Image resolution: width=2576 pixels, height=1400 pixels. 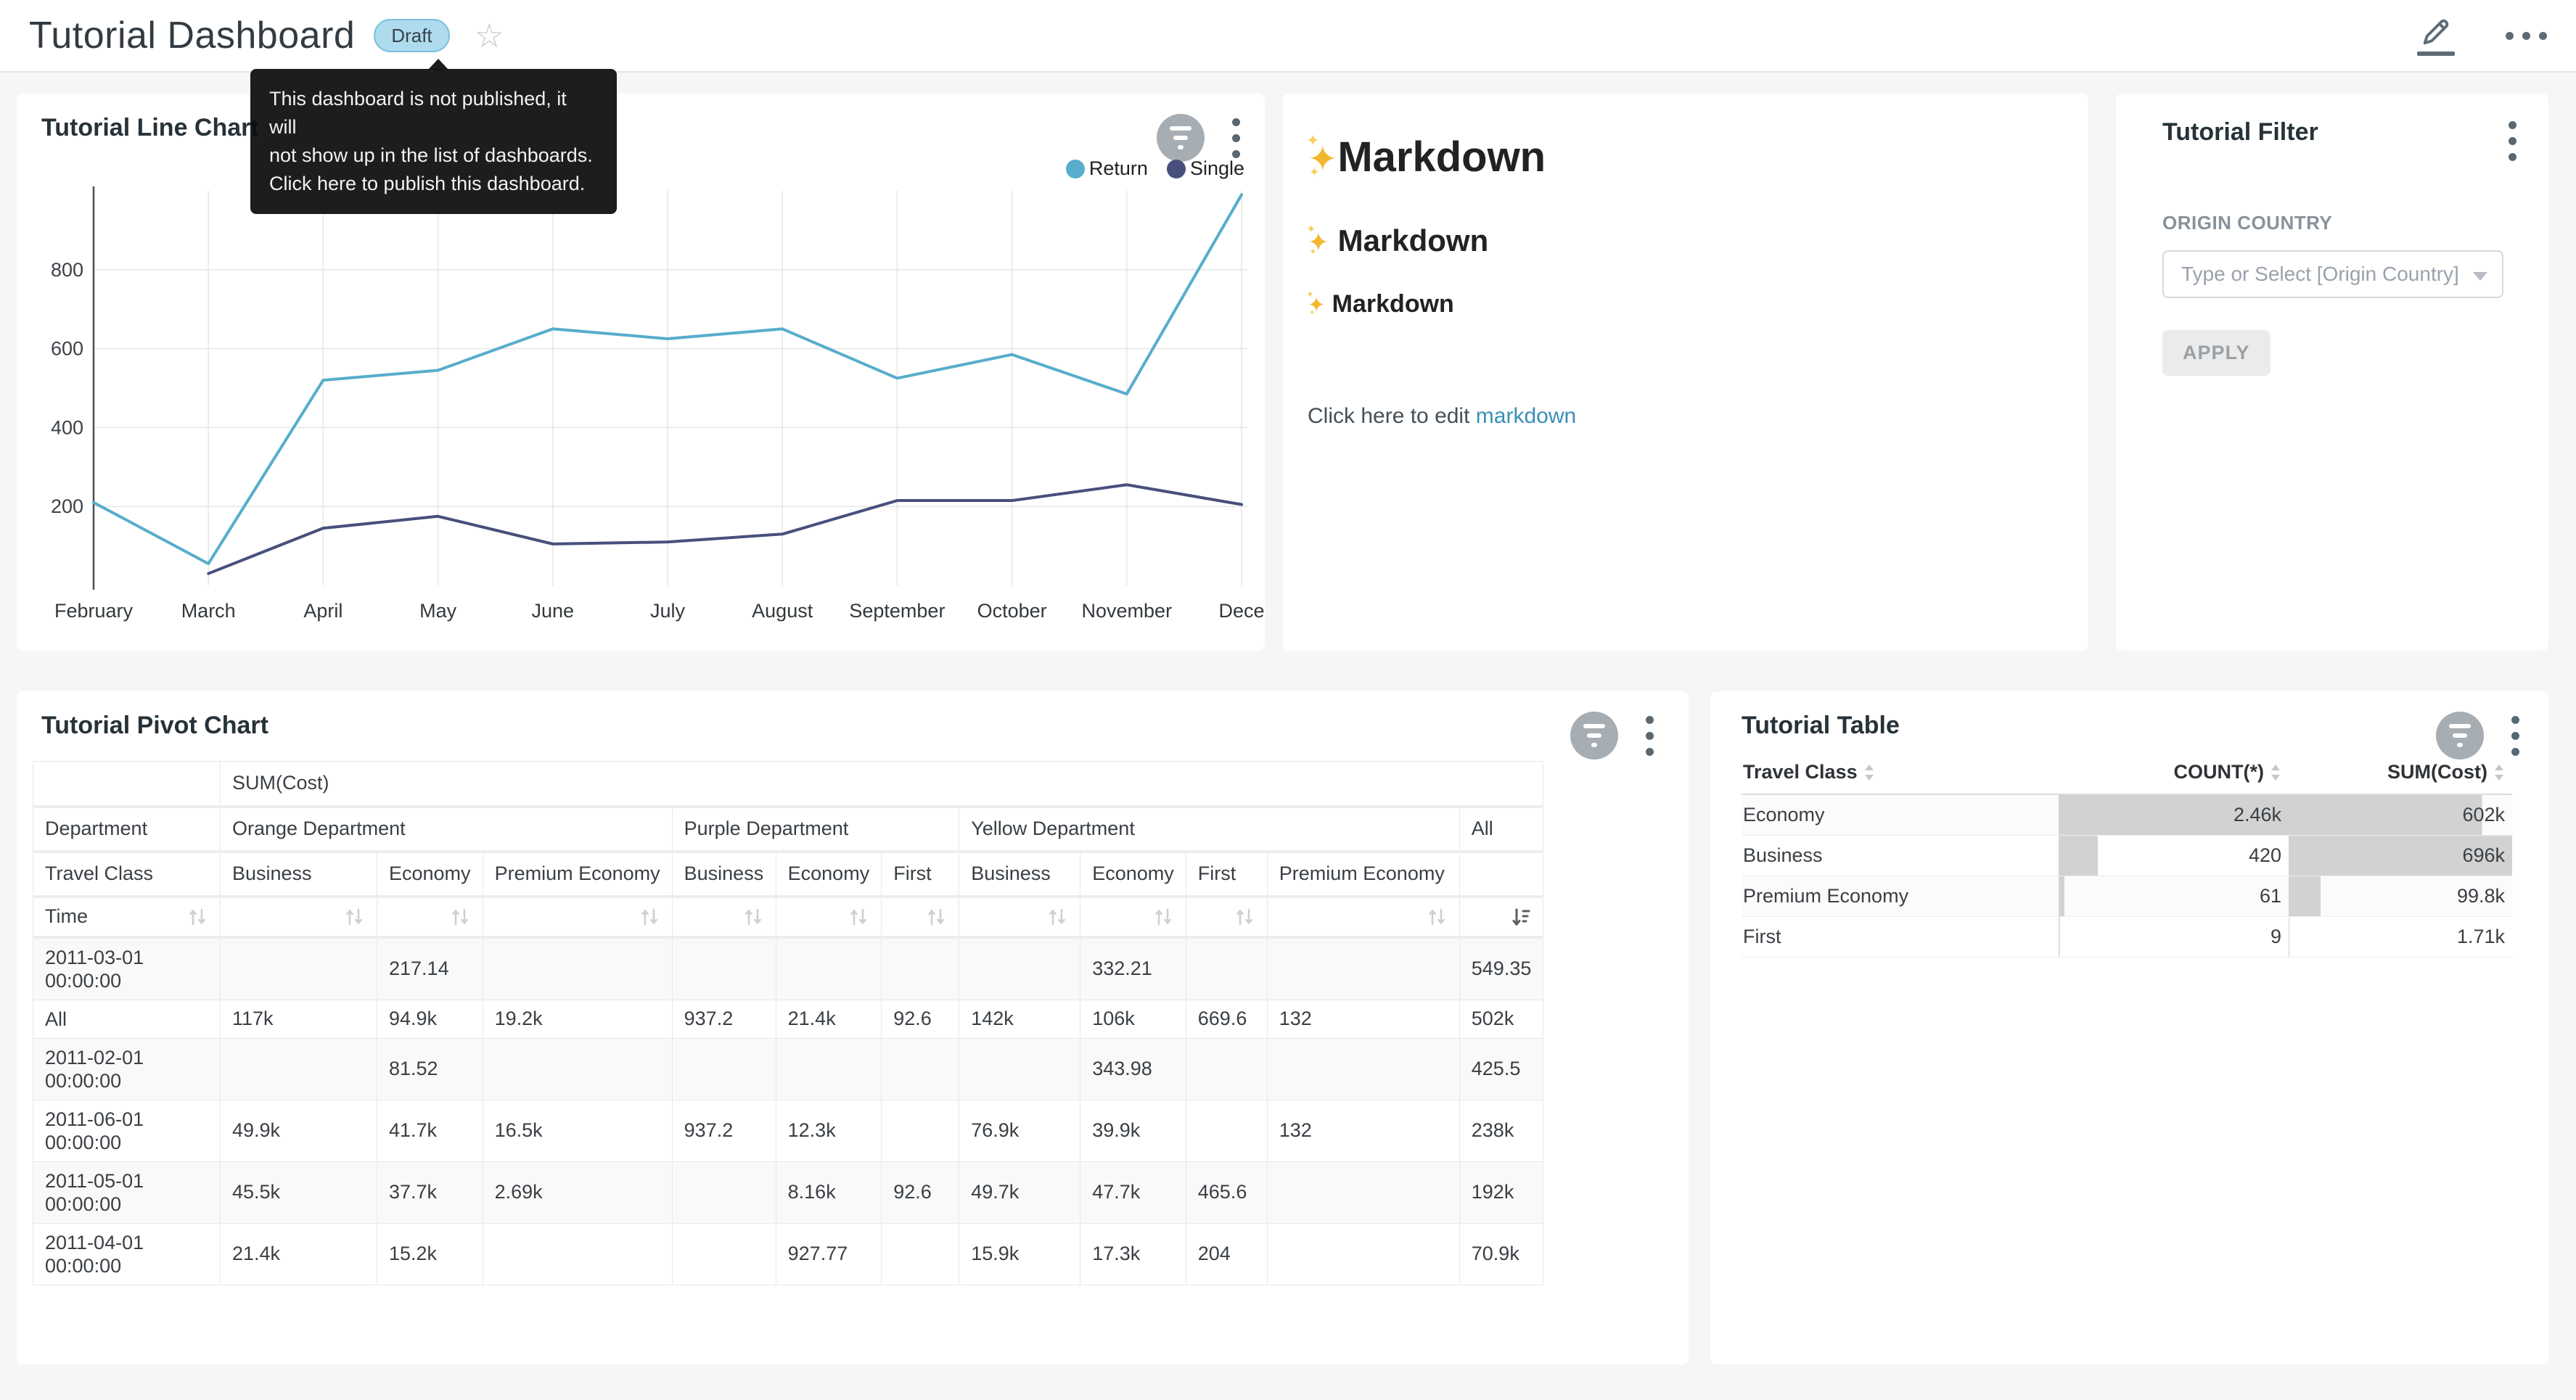 I want to click on legend-item-return: Return, so click(x=1106, y=168).